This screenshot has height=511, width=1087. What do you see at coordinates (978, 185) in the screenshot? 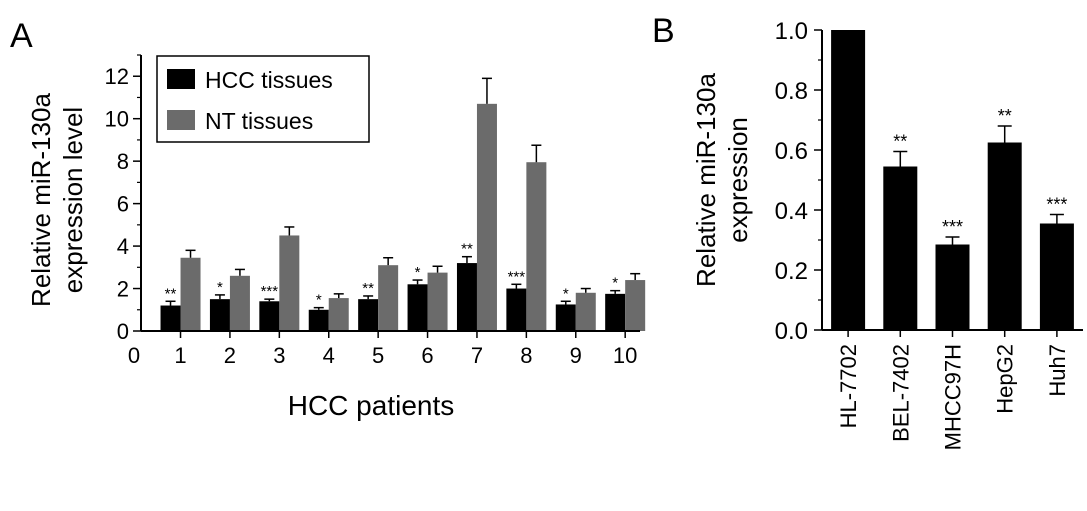
I see `chart-b-error-bars` at bounding box center [978, 185].